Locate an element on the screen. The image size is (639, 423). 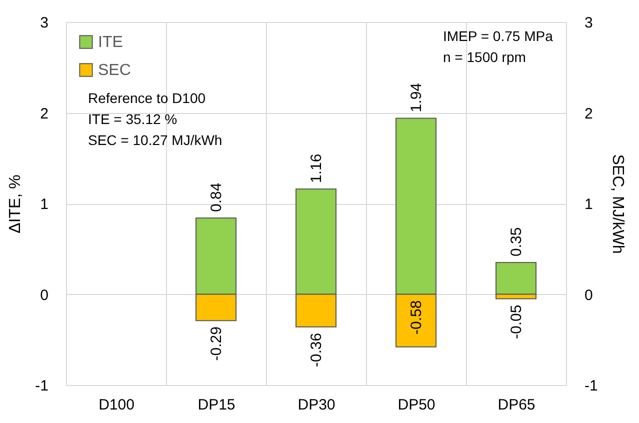
data-label: 1.94 is located at coordinates (416, 97).